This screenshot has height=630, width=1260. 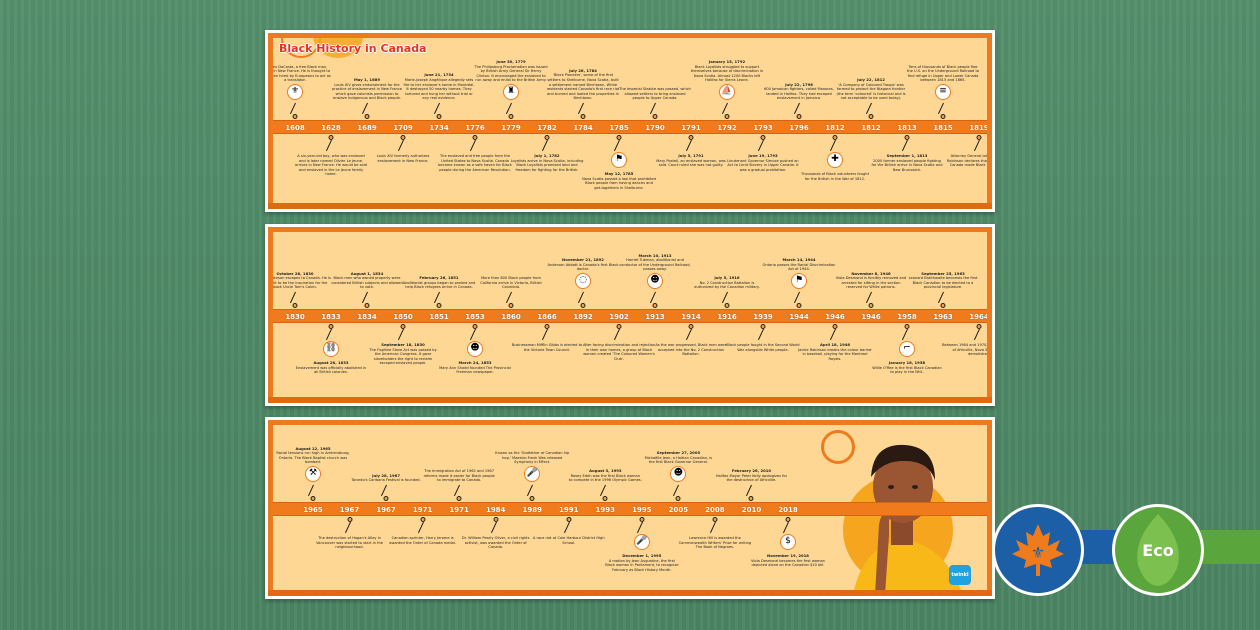 I want to click on year-label: 1989, so click(x=532, y=510).